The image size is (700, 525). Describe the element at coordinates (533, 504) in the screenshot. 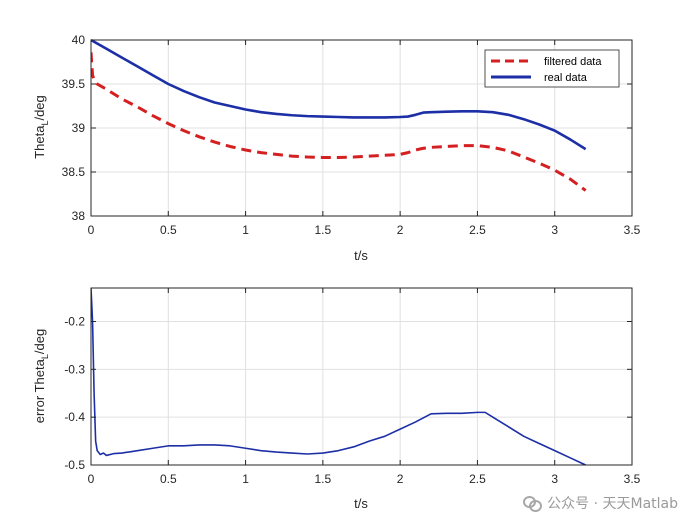

I see `wechat-icon` at that location.